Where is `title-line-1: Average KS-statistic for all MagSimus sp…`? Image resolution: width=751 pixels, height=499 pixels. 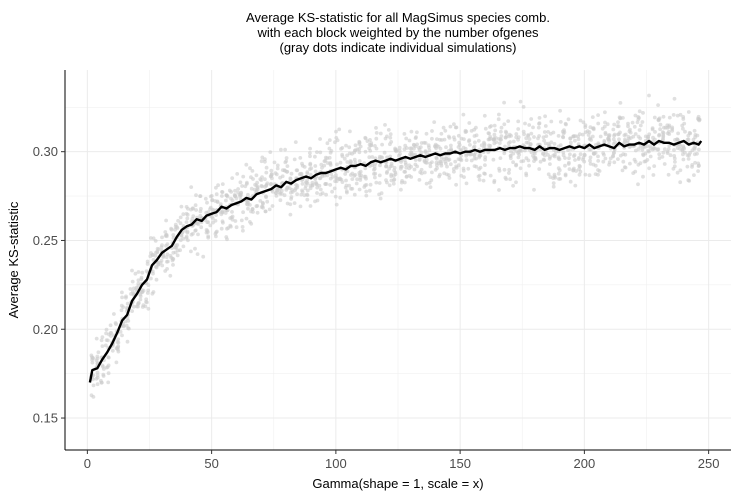 title-line-1: Average KS-statistic for all MagSimus sp… is located at coordinates (398, 17).